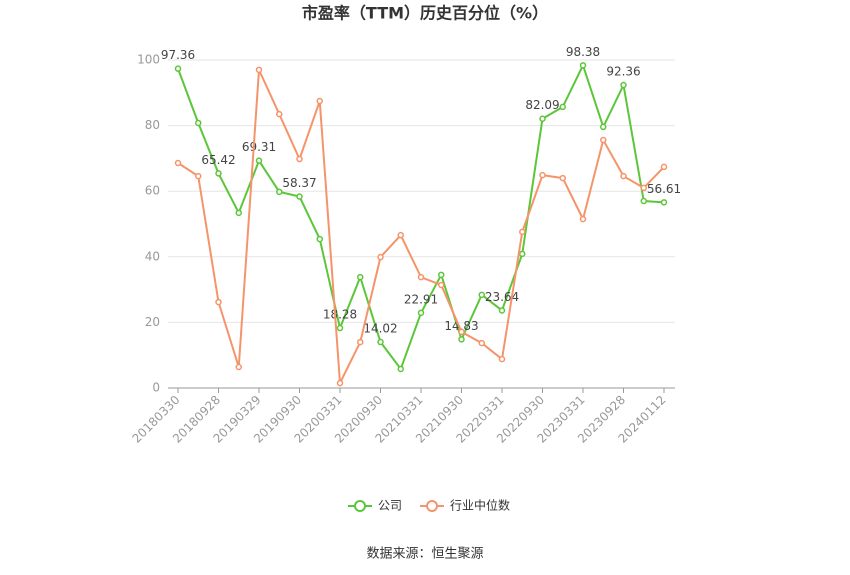  I want to click on data-label: 14.83, so click(461, 326).